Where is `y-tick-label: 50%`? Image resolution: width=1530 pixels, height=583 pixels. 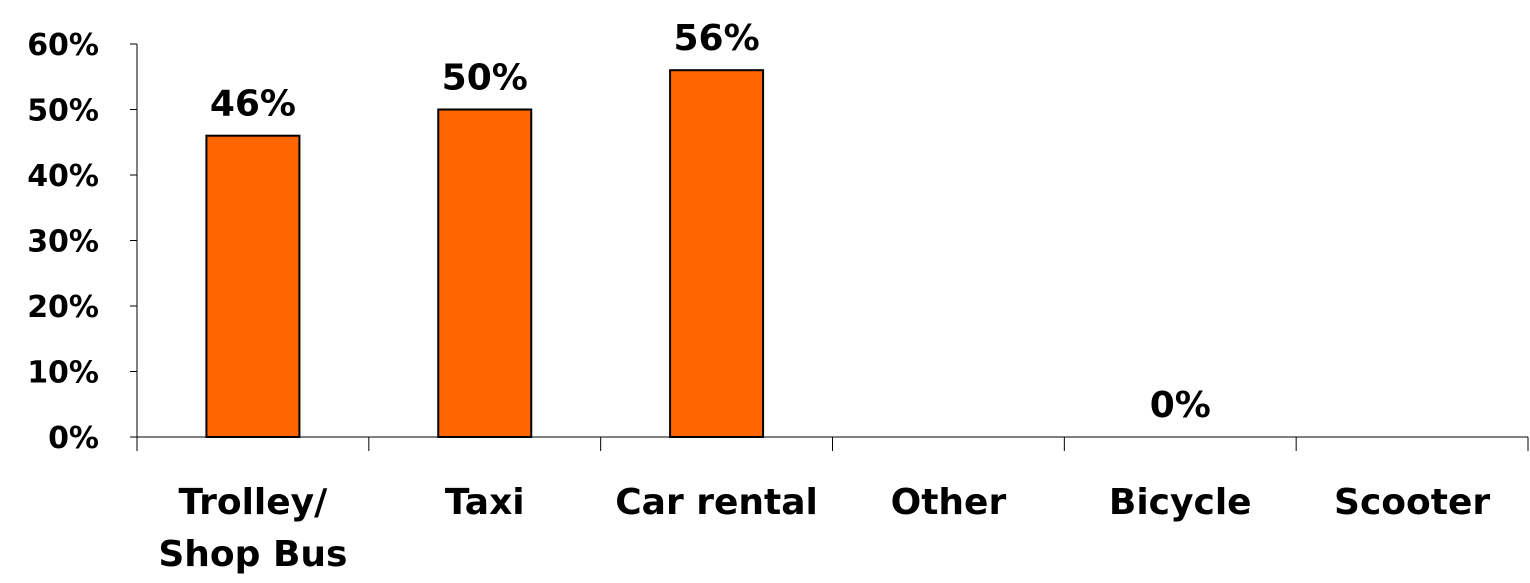 y-tick-label: 50% is located at coordinates (63, 111).